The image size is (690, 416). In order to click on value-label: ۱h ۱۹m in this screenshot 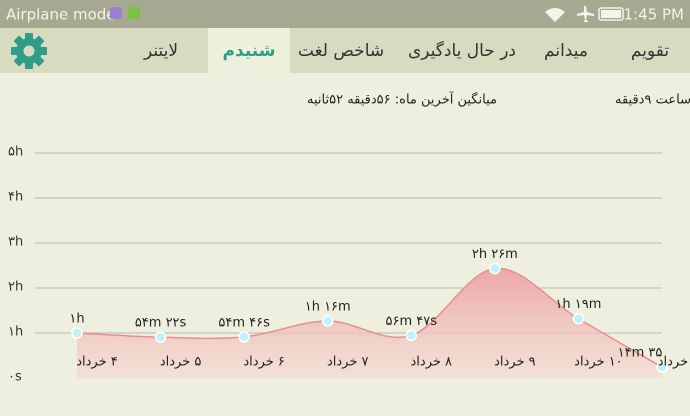, I will do `click(578, 304)`.